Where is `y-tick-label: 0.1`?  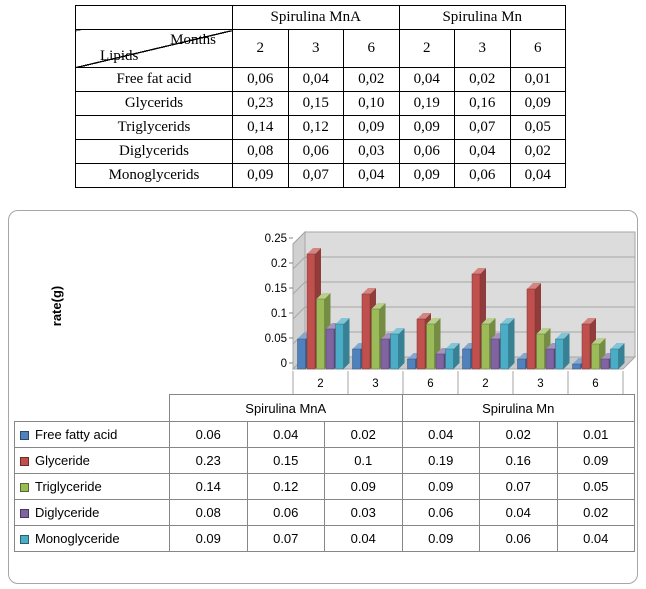
y-tick-label: 0.1 is located at coordinates (279, 314).